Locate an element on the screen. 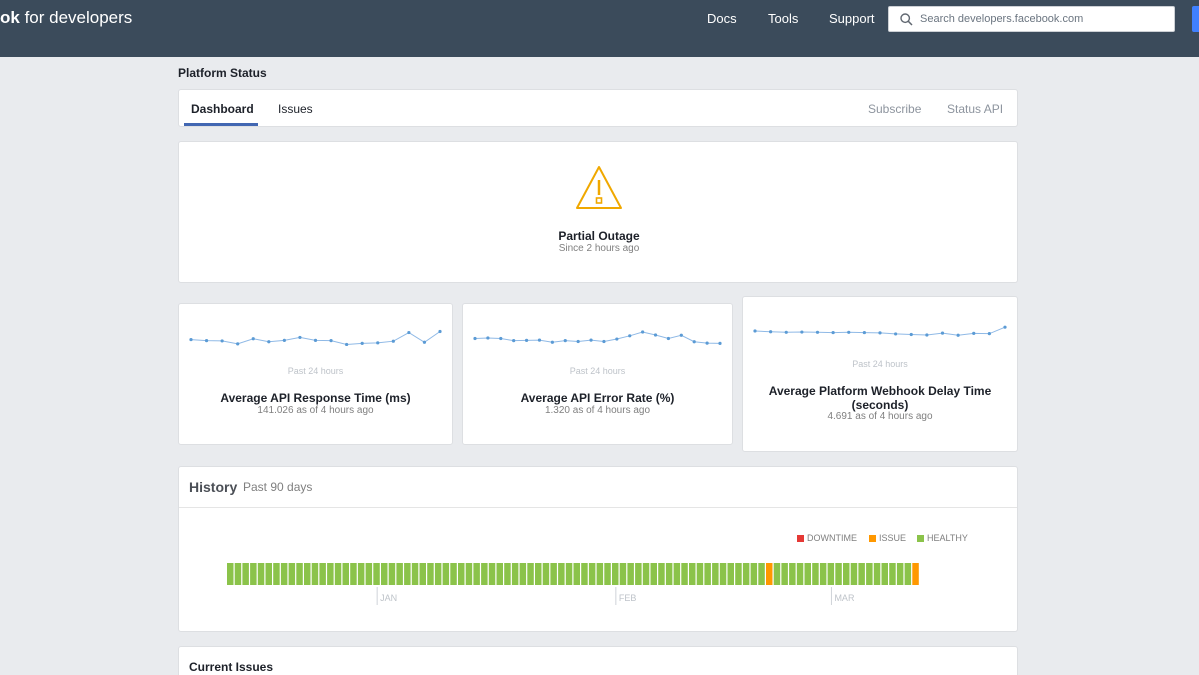 This screenshot has width=1199, height=675. nav-docs: Docs is located at coordinates (722, 18).